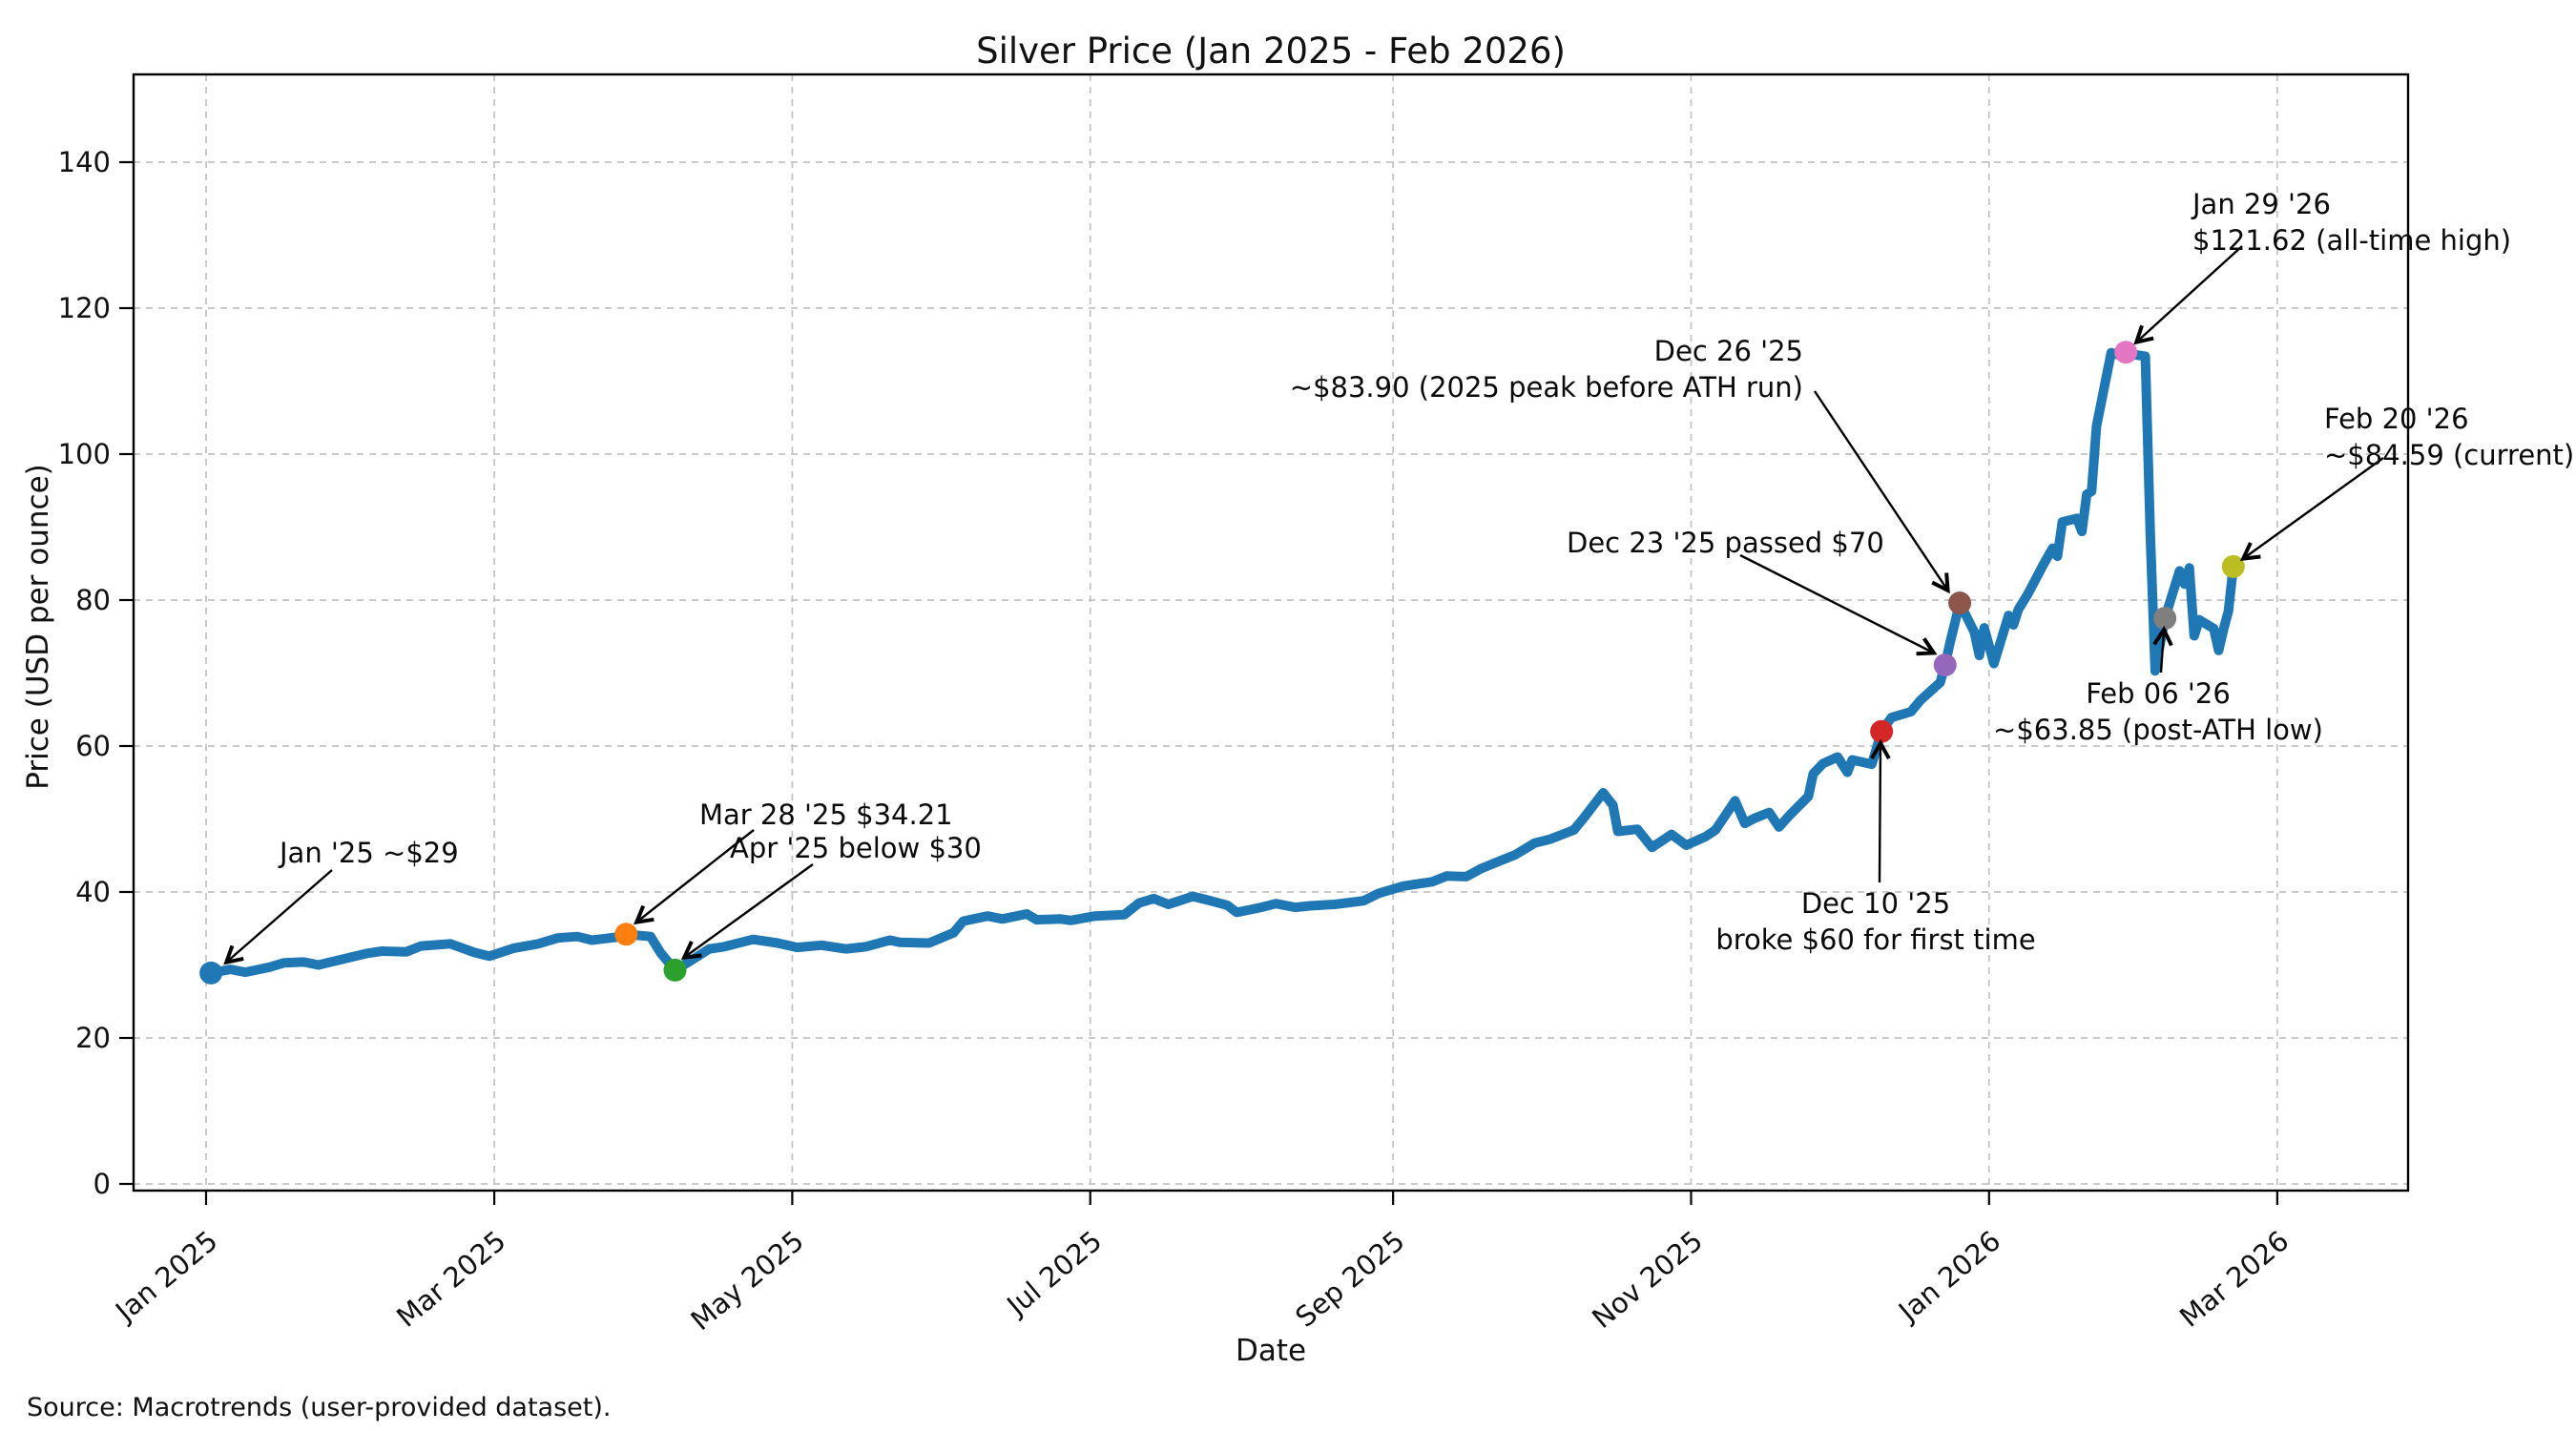 The image size is (2576, 1431). What do you see at coordinates (747, 1280) in the screenshot?
I see `x-tick-label: May 2025` at bounding box center [747, 1280].